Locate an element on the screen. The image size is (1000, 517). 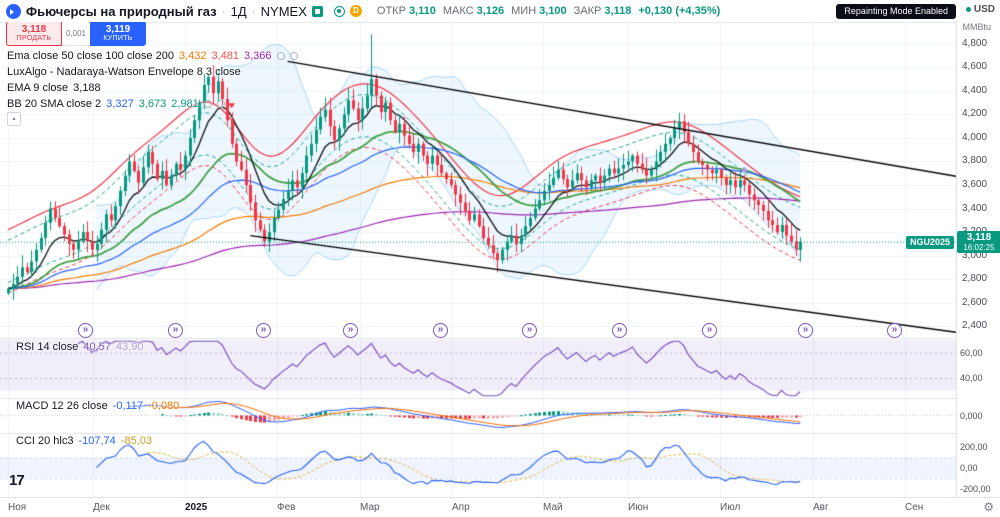
dividend-icon: D is located at coordinates (355, 11).